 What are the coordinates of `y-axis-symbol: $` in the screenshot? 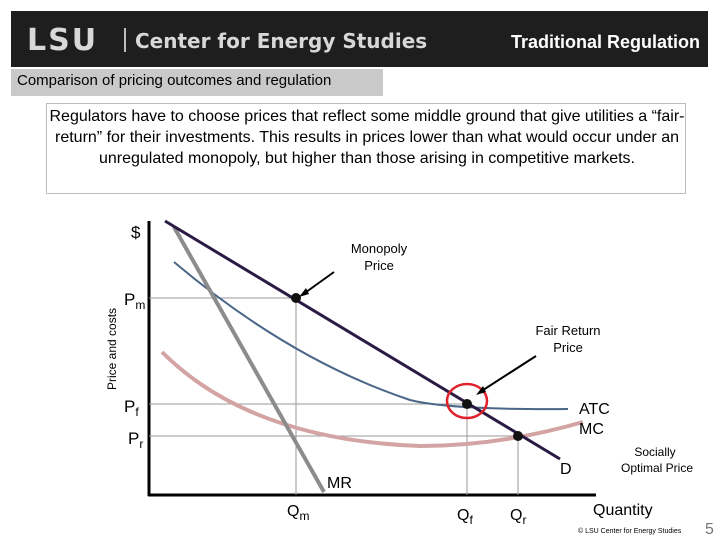 It's located at (136, 232).